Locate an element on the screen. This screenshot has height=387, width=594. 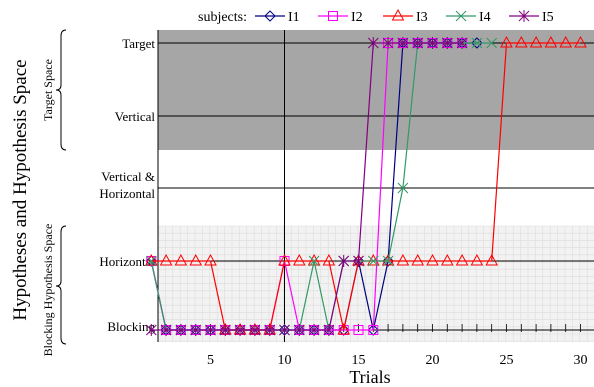
y-axis-title: Hypotheses and Hypothesis Space is located at coordinates (20, 189).